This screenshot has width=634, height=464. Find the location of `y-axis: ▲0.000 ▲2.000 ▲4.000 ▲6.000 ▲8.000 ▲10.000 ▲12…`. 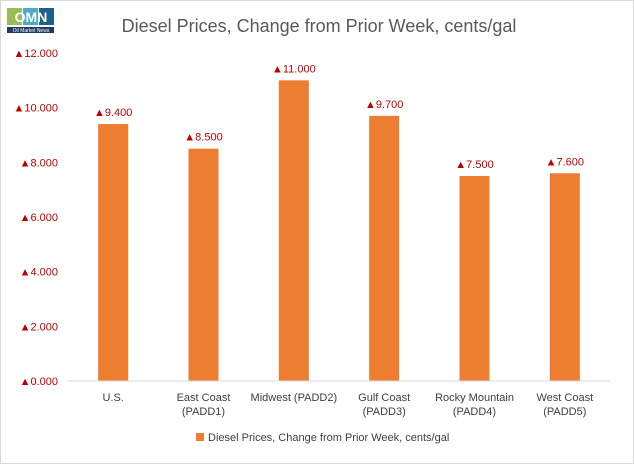

y-axis: ▲0.000 ▲2.000 ▲4.000 ▲6.000 ▲8.000 ▲10.000 ▲12… is located at coordinates (35, 218).